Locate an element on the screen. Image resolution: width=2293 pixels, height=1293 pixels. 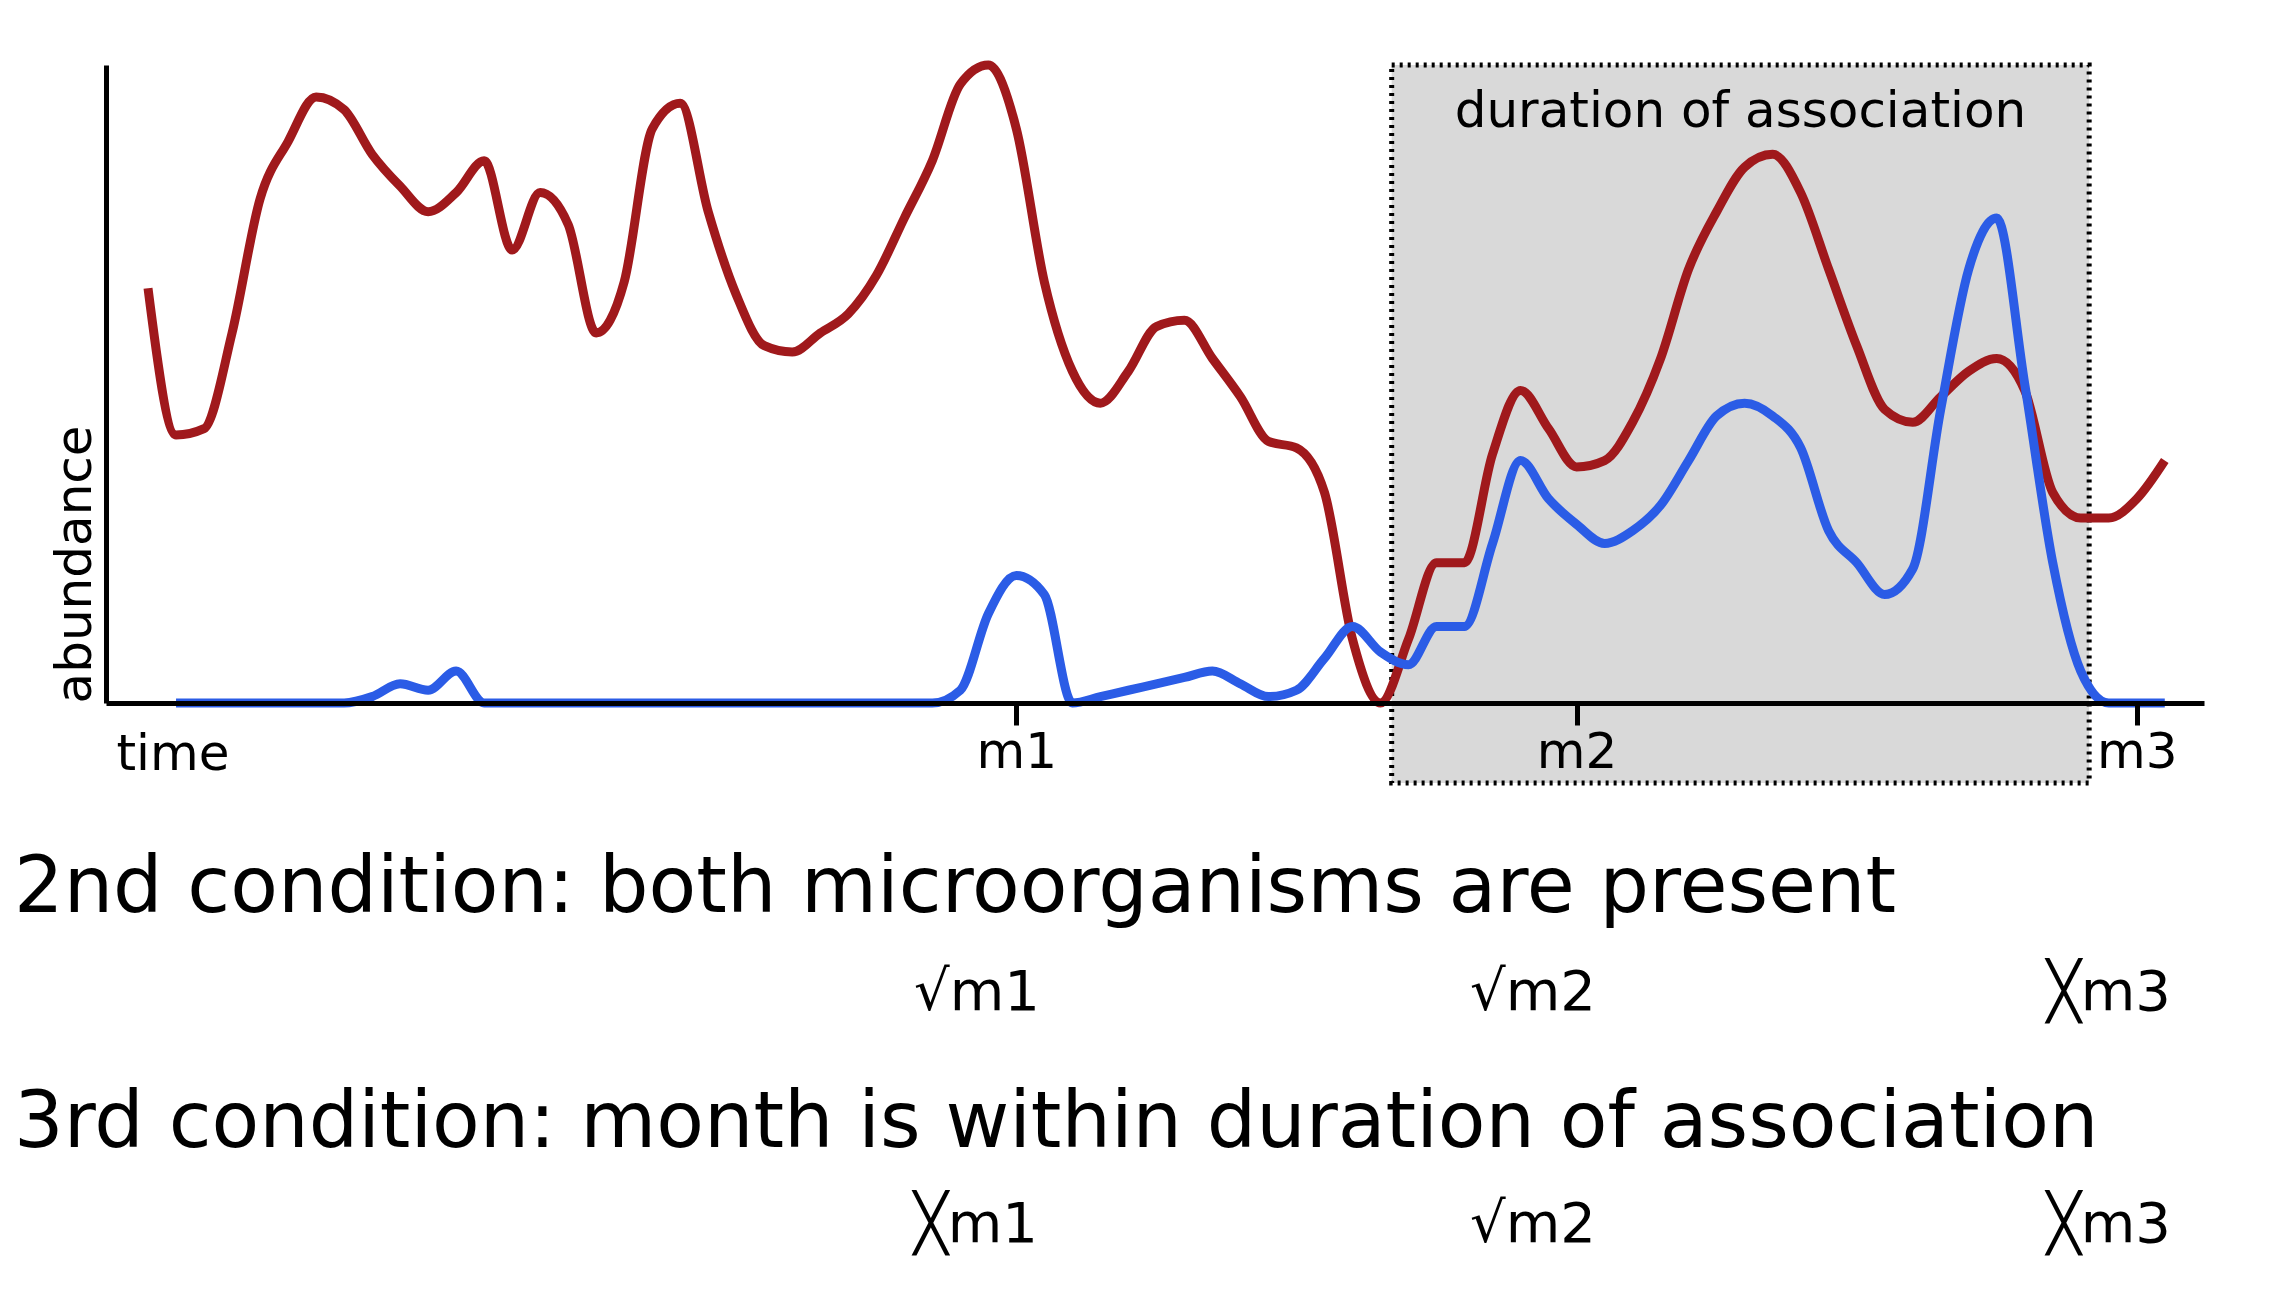
text: √m1 is located at coordinates (977, 990).